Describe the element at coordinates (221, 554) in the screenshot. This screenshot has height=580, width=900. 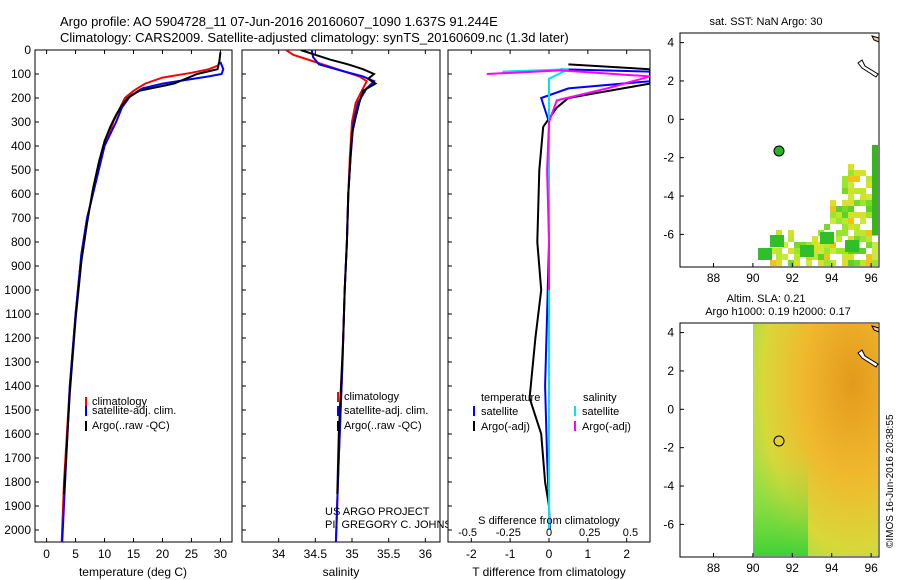
I see `x-tick-label: 30` at that location.